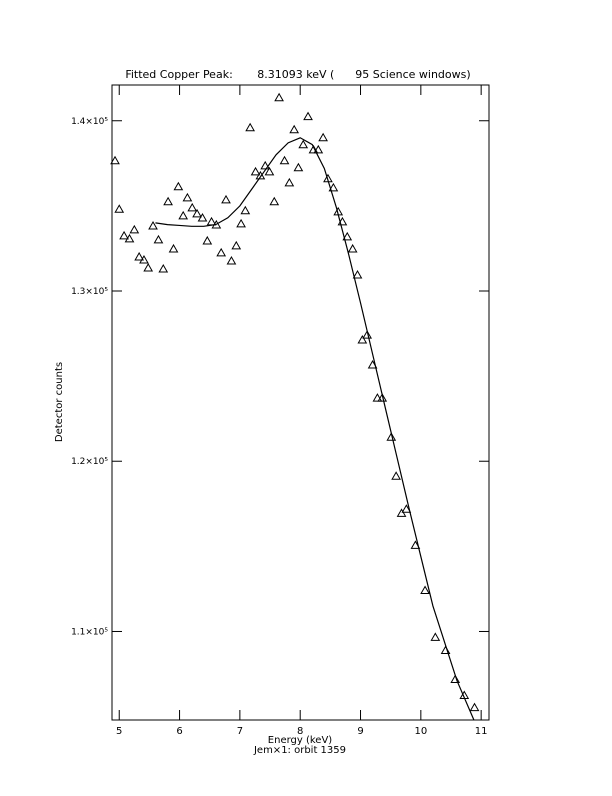 This screenshot has width=612, height=796. Describe the element at coordinates (481, 731) in the screenshot. I see `x-tick-label: 11` at that location.